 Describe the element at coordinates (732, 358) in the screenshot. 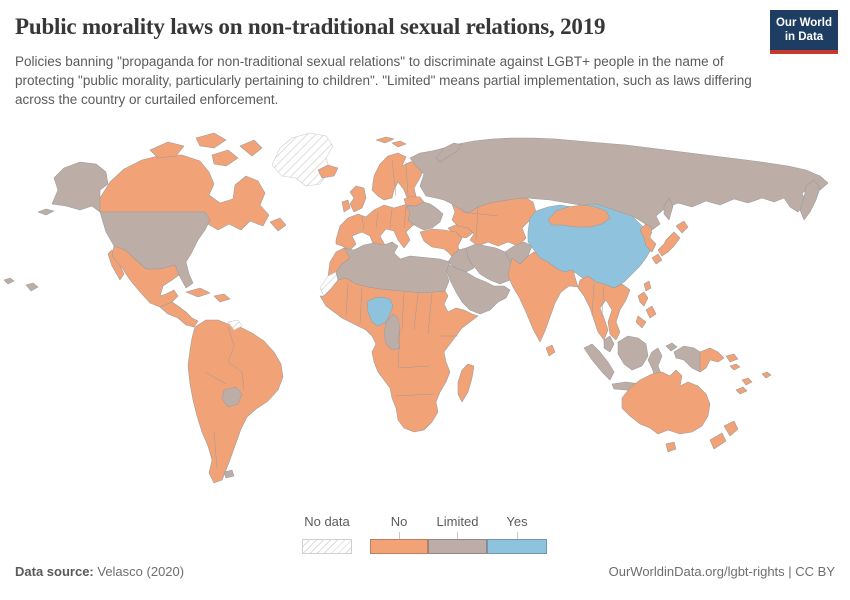

I see `region-new-britain` at that location.